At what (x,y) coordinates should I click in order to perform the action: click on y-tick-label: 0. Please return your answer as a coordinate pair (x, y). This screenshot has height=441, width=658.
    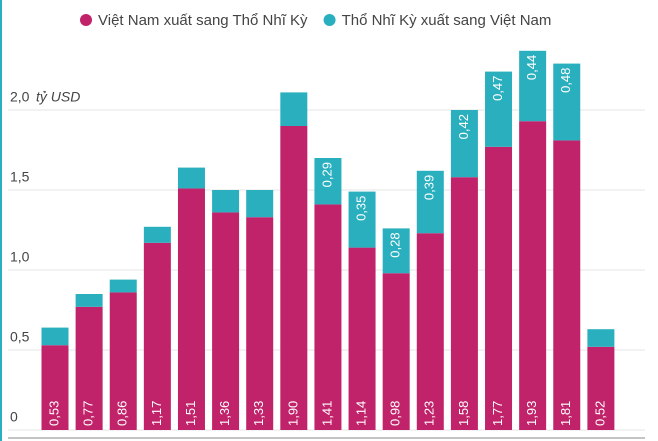
    Looking at the image, I should click on (14, 417).